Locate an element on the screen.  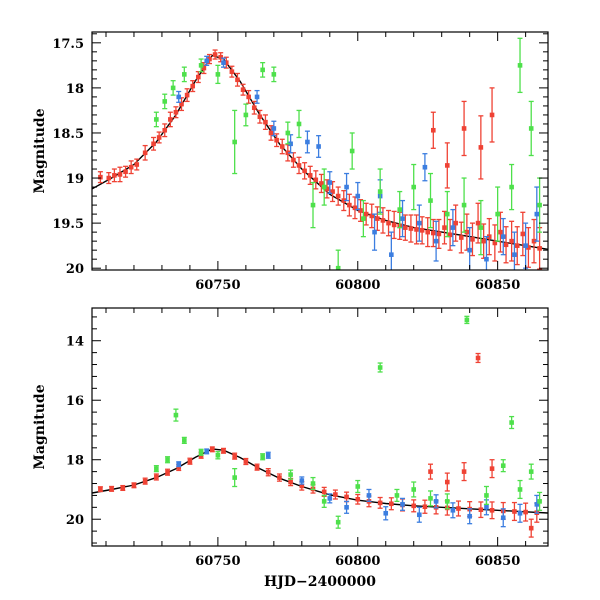
x-axis-label: HJD−2400000 is located at coordinates (320, 582).